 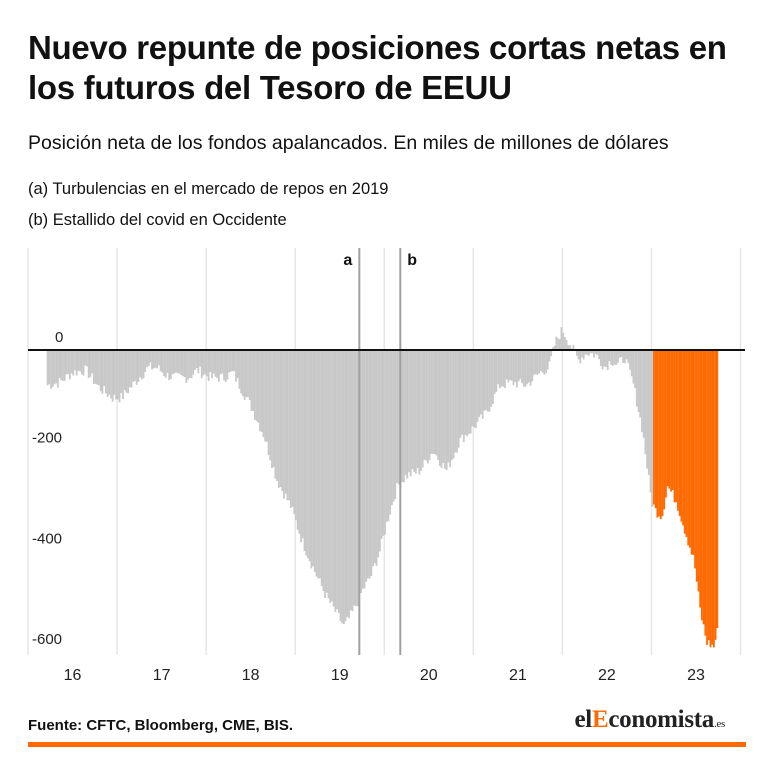 What do you see at coordinates (696, 675) in the screenshot?
I see `x-tick-label: 23` at bounding box center [696, 675].